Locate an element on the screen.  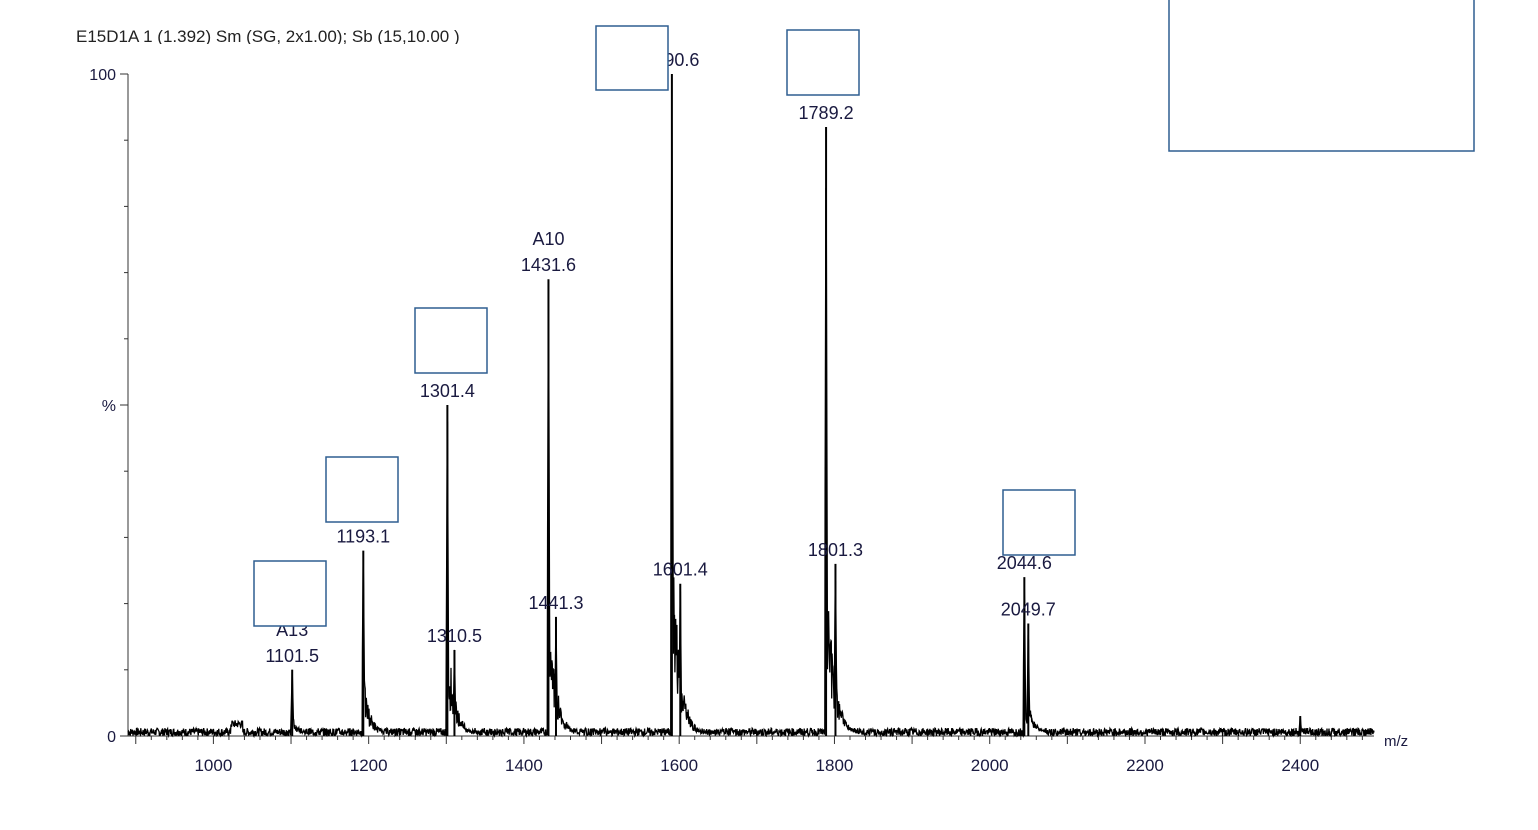
y-tick-label: % is located at coordinates (109, 406).